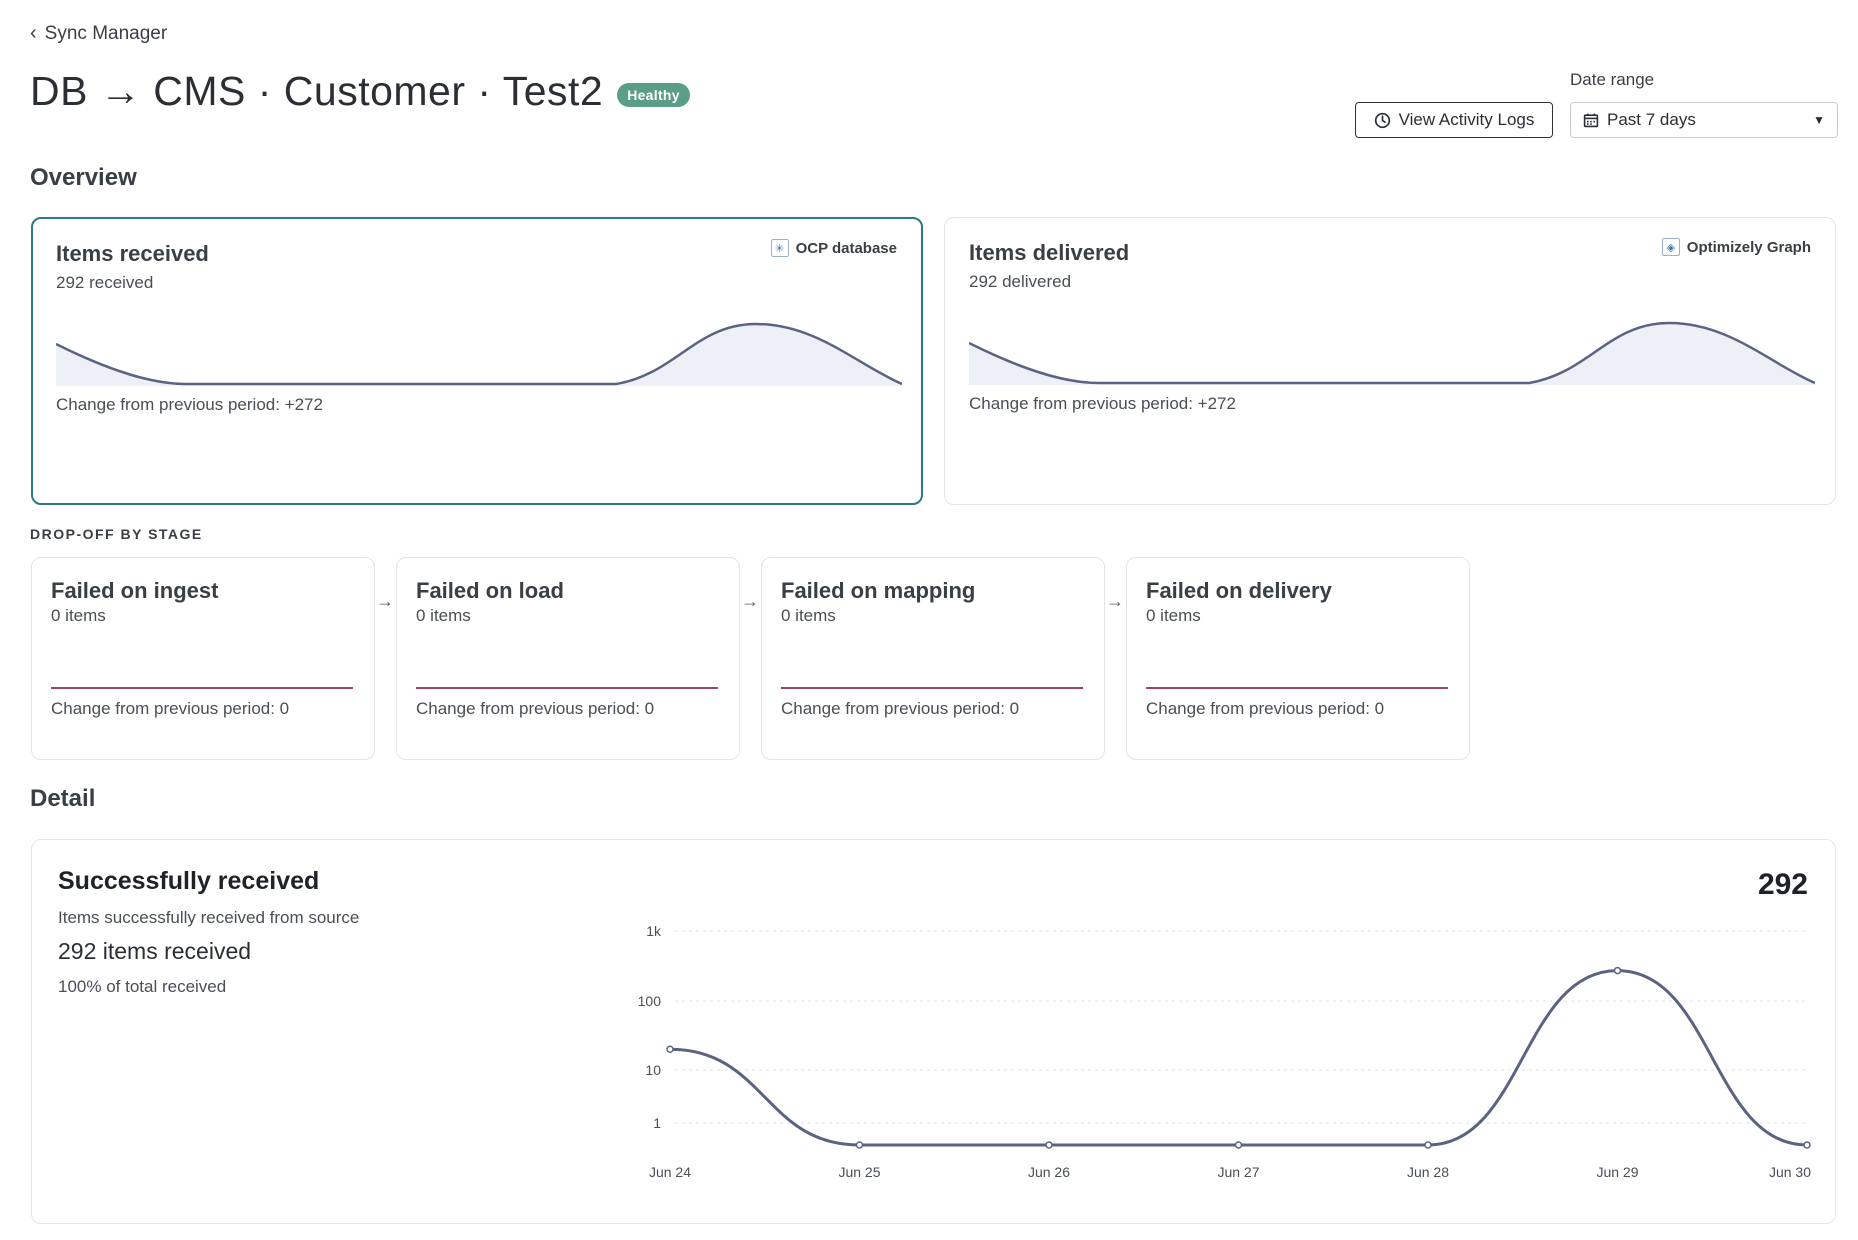 The height and width of the screenshot is (1240, 1858). What do you see at coordinates (116, 534) in the screenshot?
I see `dropoff-heading: DROP-OFF BY STAGE` at bounding box center [116, 534].